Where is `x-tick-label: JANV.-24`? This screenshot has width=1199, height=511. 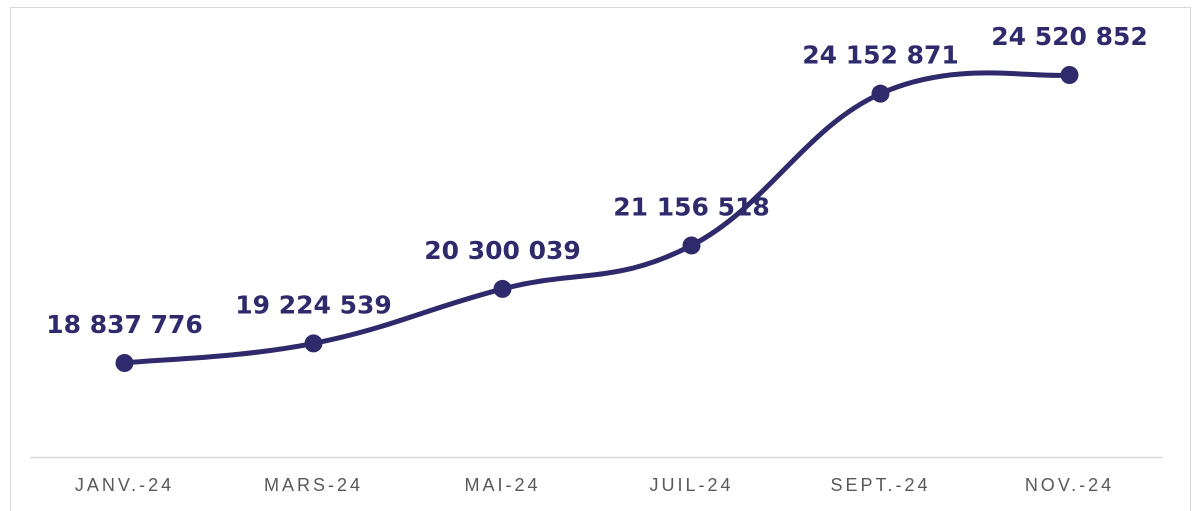 x-tick-label: JANV.-24 is located at coordinates (124, 485).